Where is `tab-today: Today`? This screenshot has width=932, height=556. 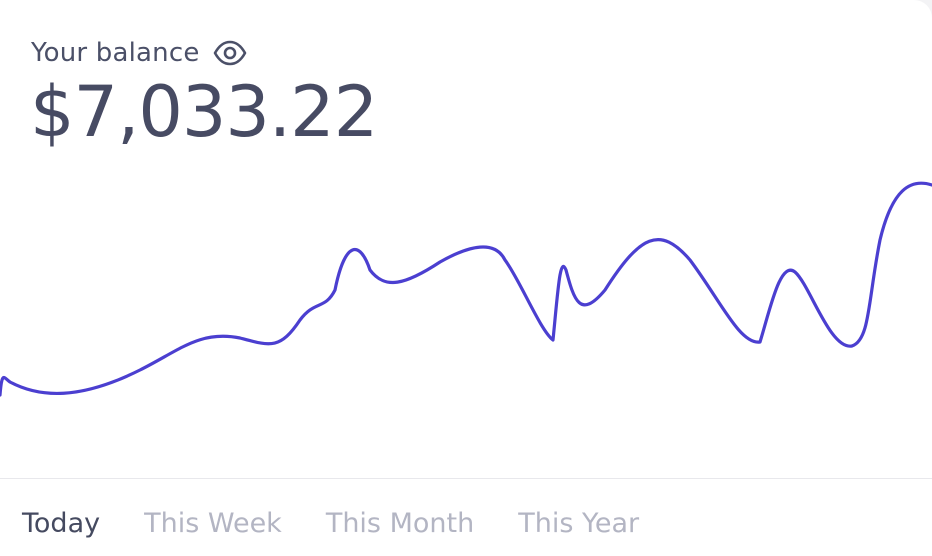 tab-today: Today is located at coordinates (61, 523).